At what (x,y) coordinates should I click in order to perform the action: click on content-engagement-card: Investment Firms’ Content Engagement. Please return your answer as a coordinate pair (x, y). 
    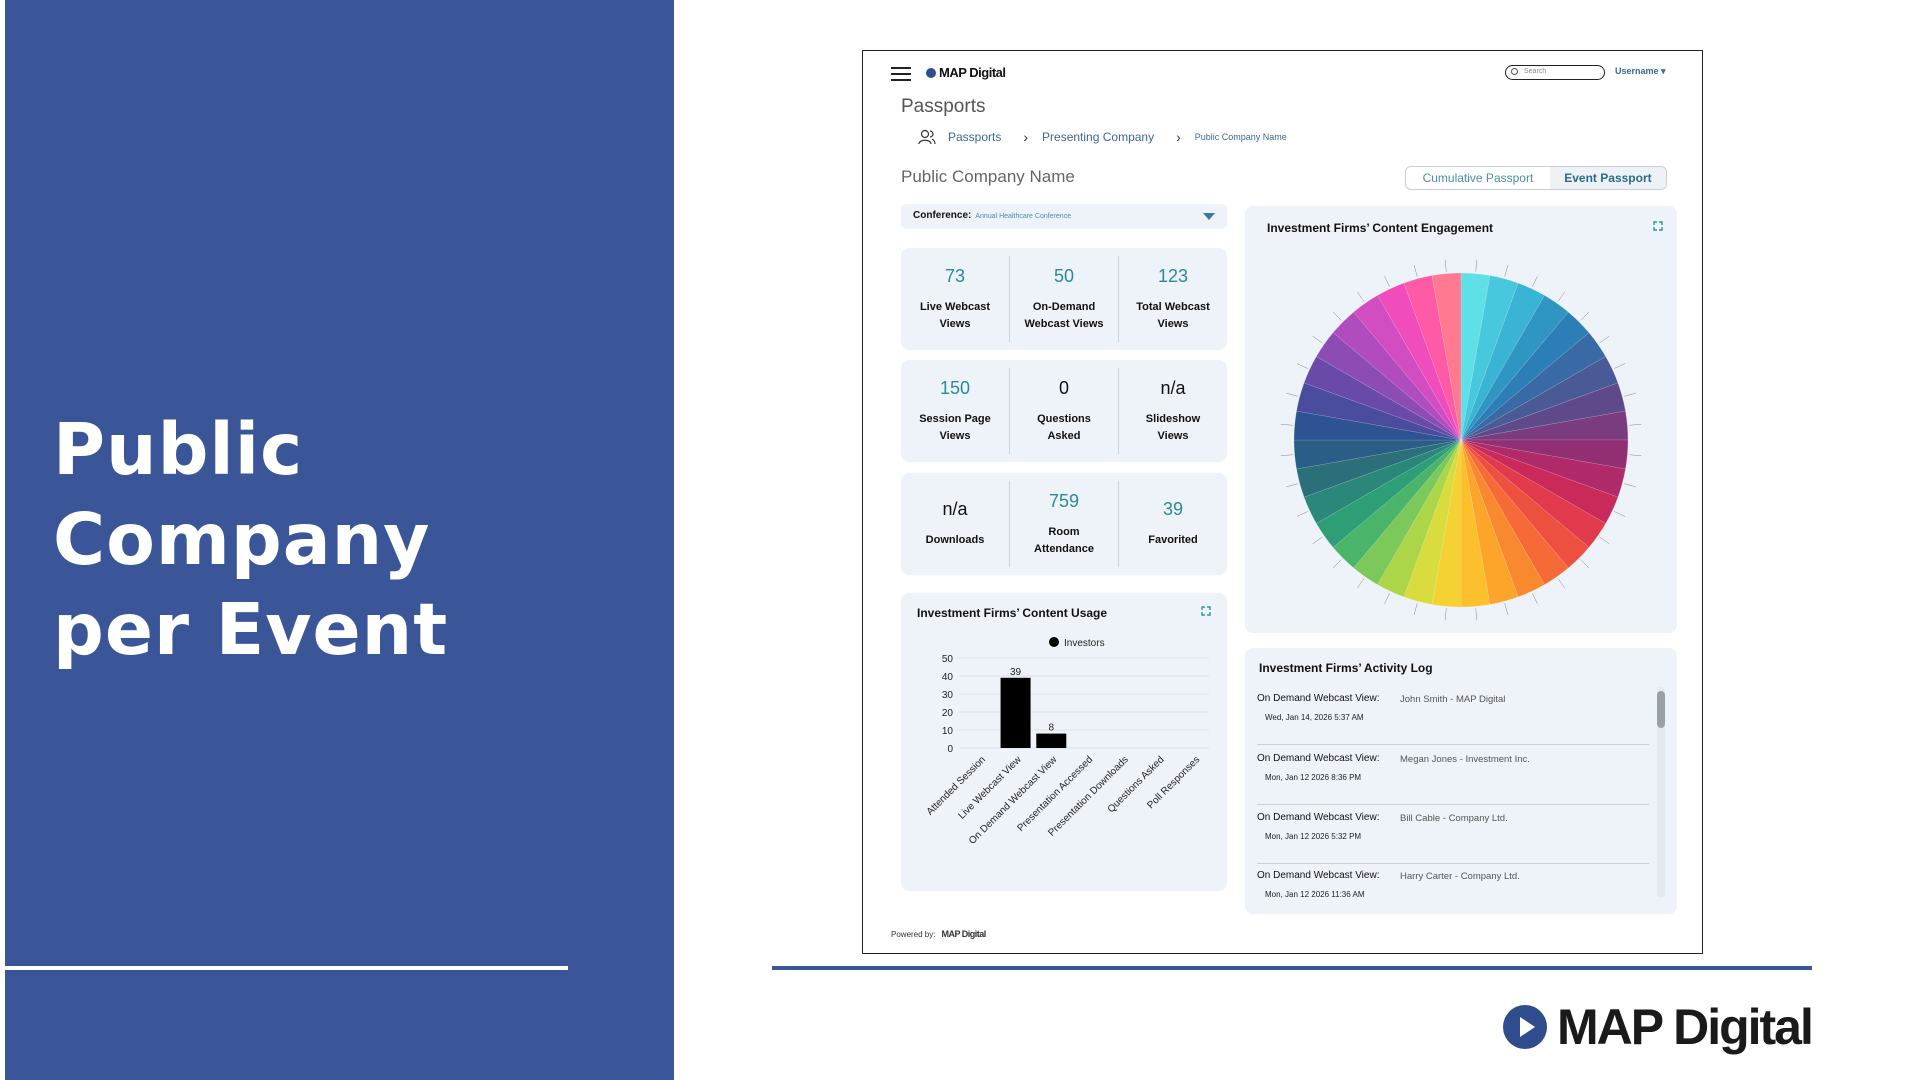
    Looking at the image, I should click on (1461, 419).